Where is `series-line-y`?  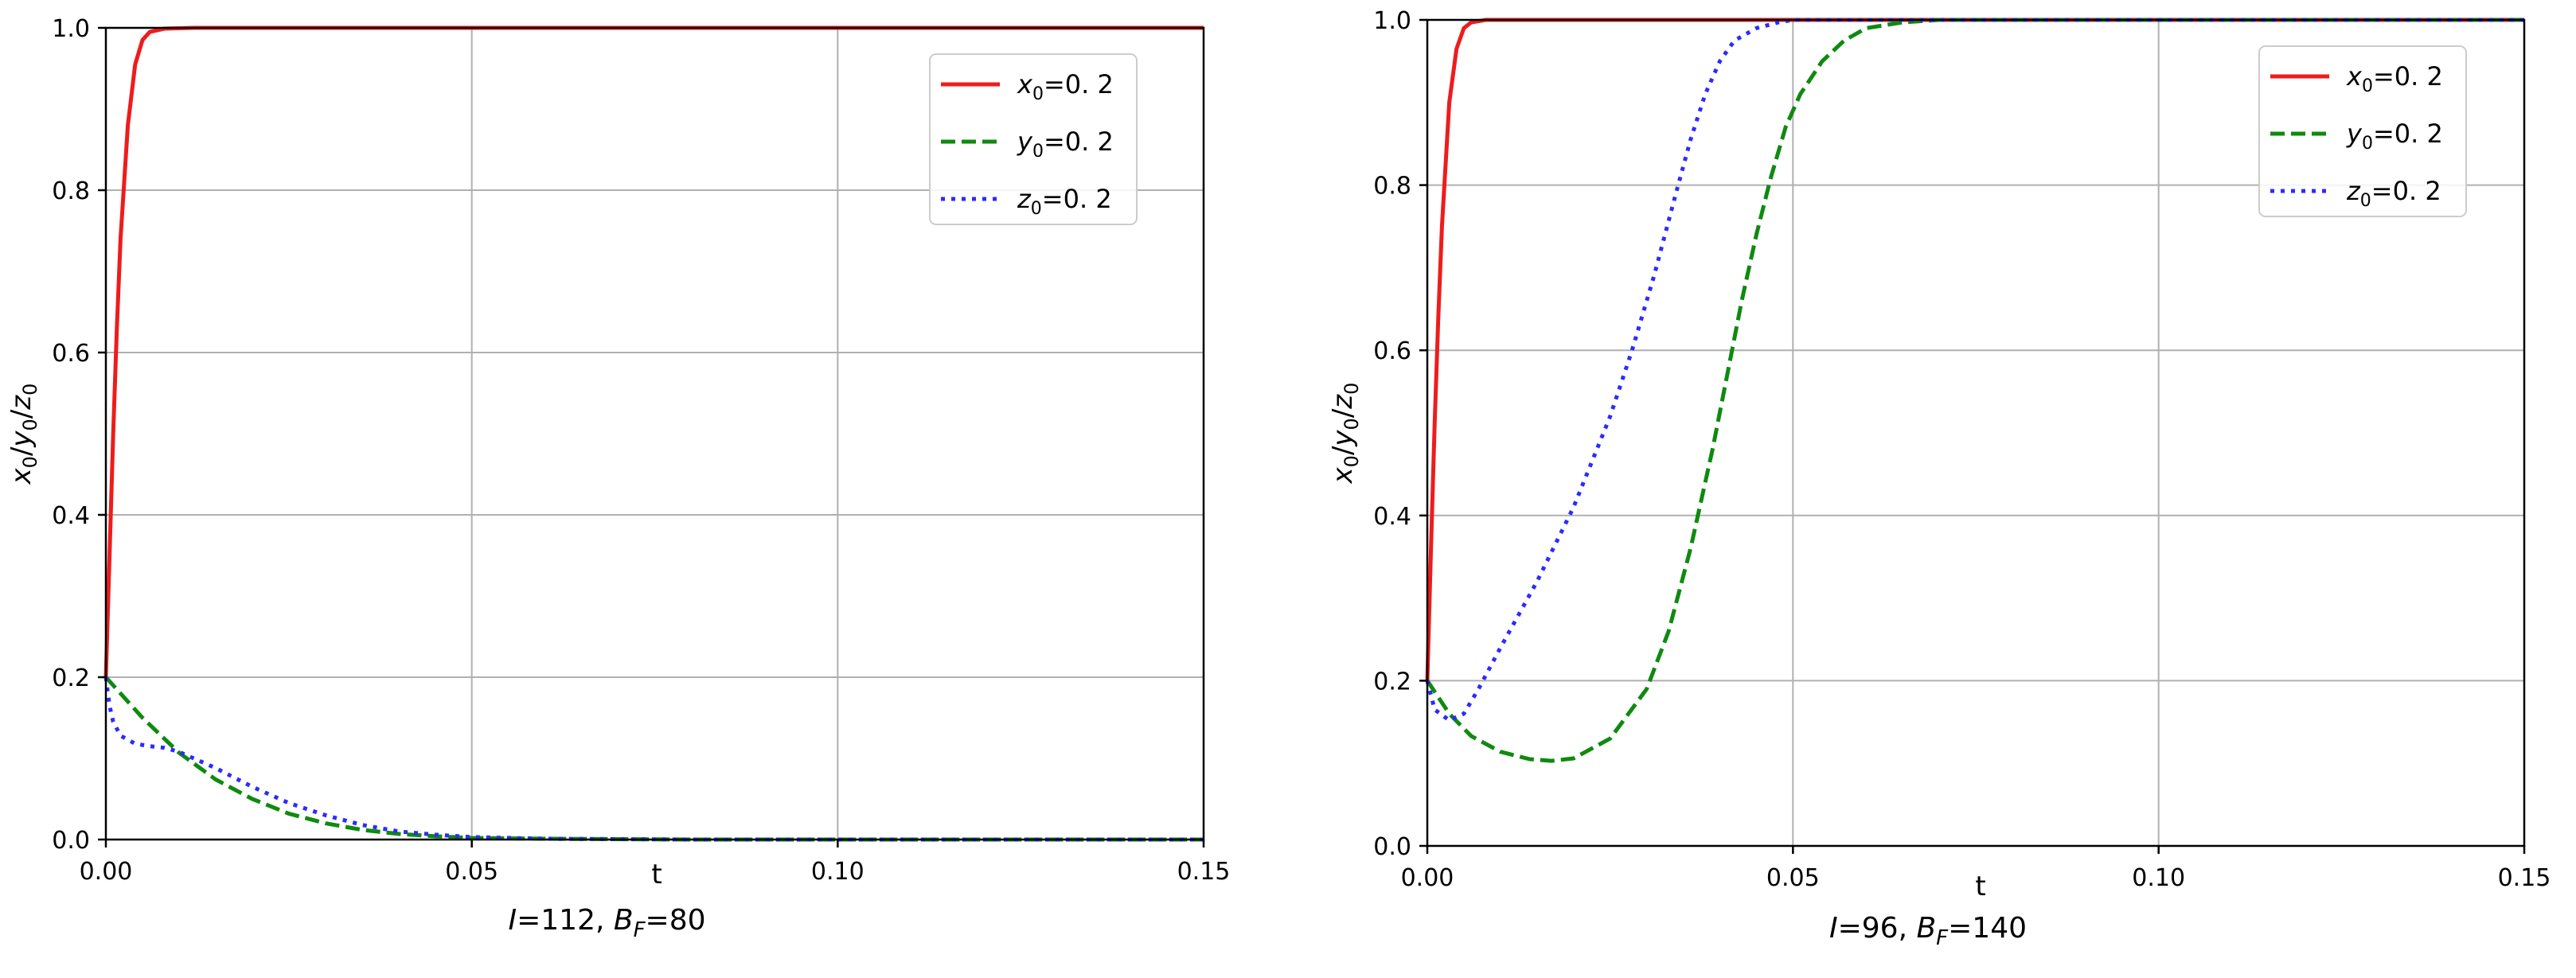
series-line-y is located at coordinates (654, 759).